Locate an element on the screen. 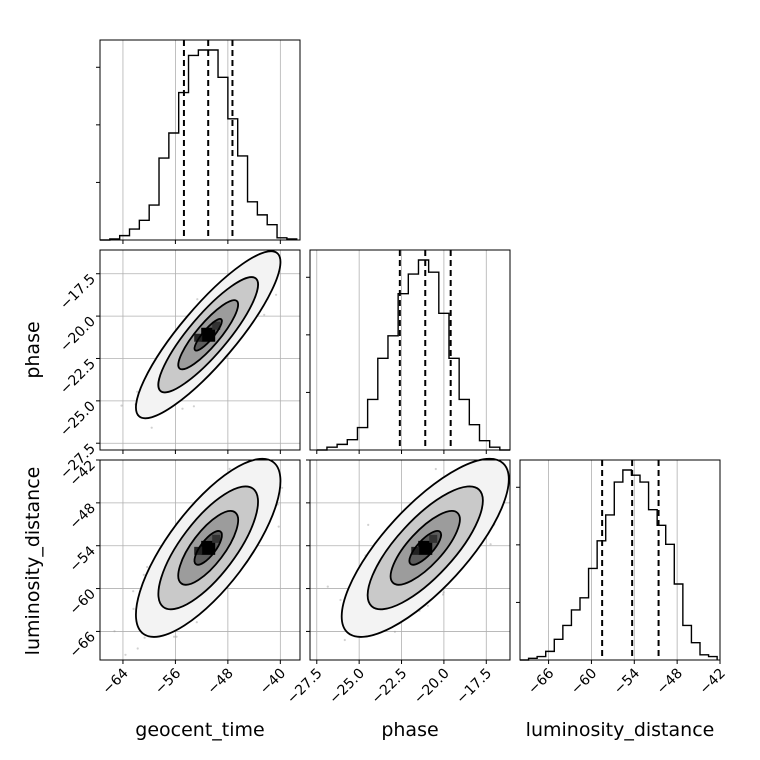 Image resolution: width=760 pixels, height=760 pixels. x-axis-title-luminosity-distance: luminosity_distance is located at coordinates (620, 730).